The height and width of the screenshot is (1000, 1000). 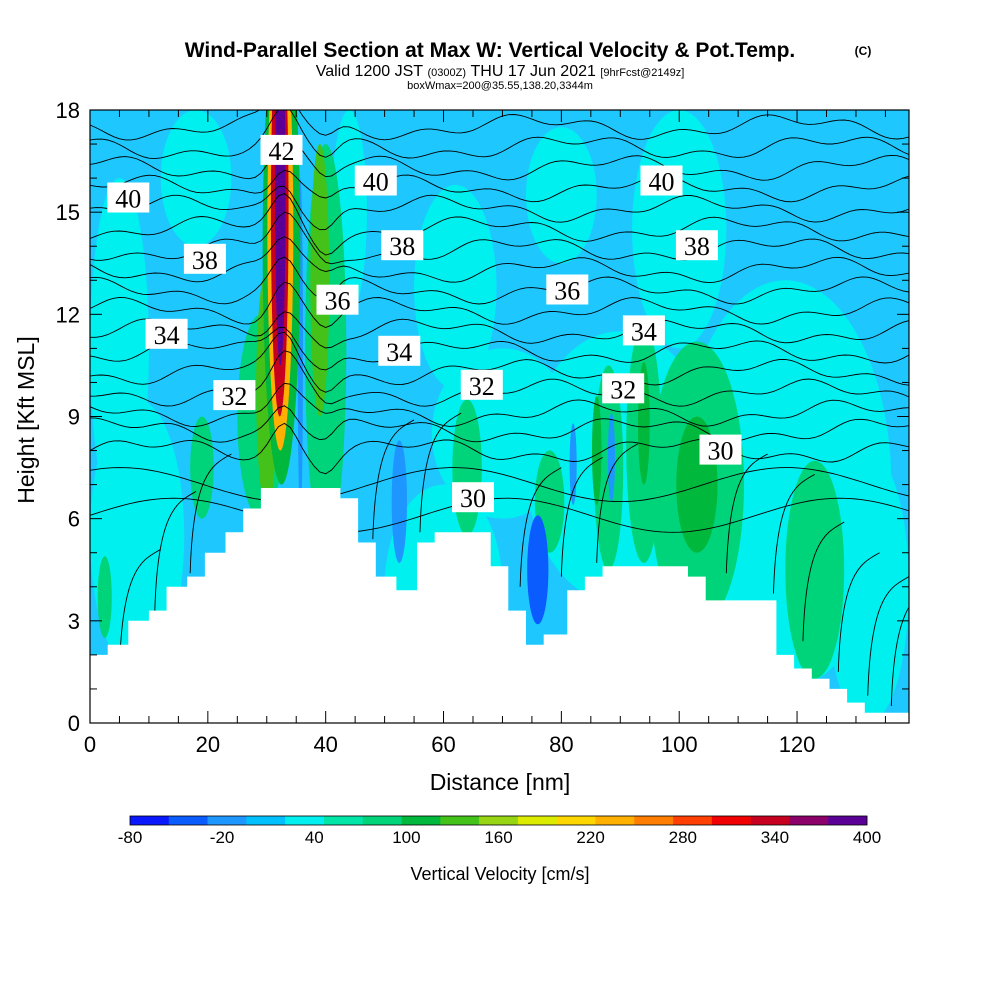 I want to click on x-tick-label: 100, so click(x=679, y=744).